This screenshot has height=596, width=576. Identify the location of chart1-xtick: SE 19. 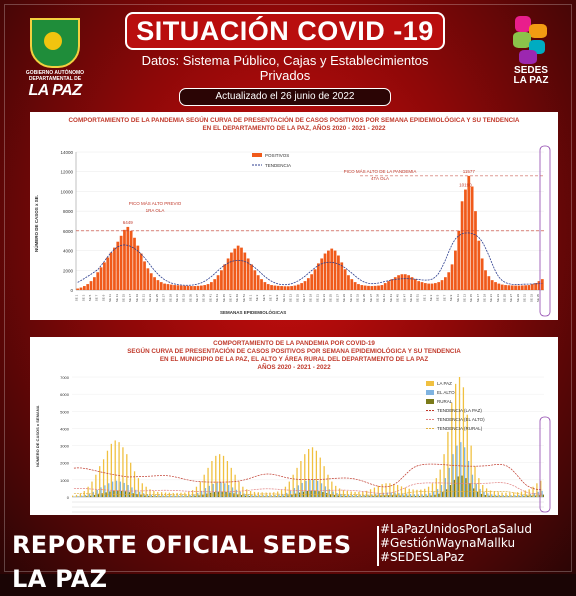
(485, 298).